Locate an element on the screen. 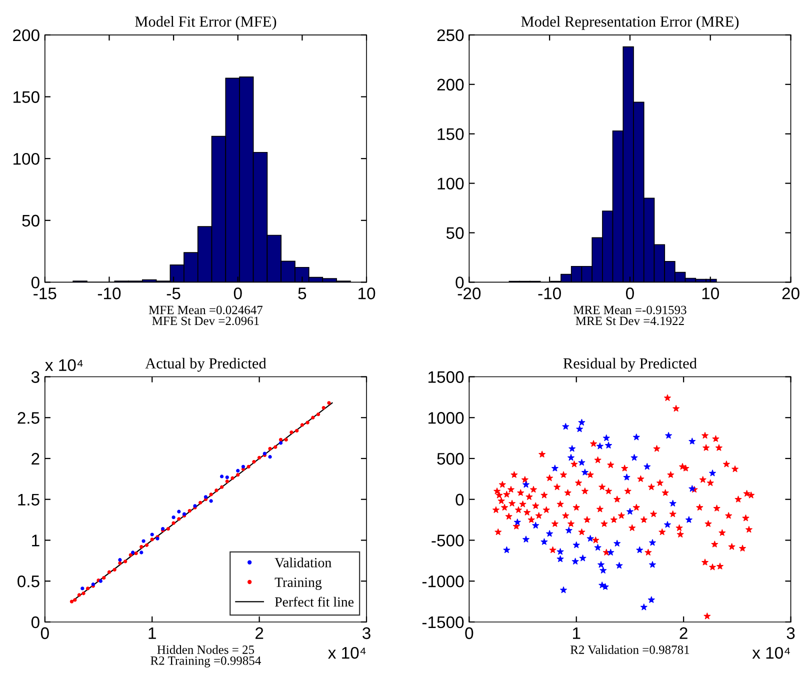 This screenshot has width=802, height=685. x-axis-title: MFE Mean =0.024647 MFE St Dev =2.0961 is located at coordinates (205, 316).